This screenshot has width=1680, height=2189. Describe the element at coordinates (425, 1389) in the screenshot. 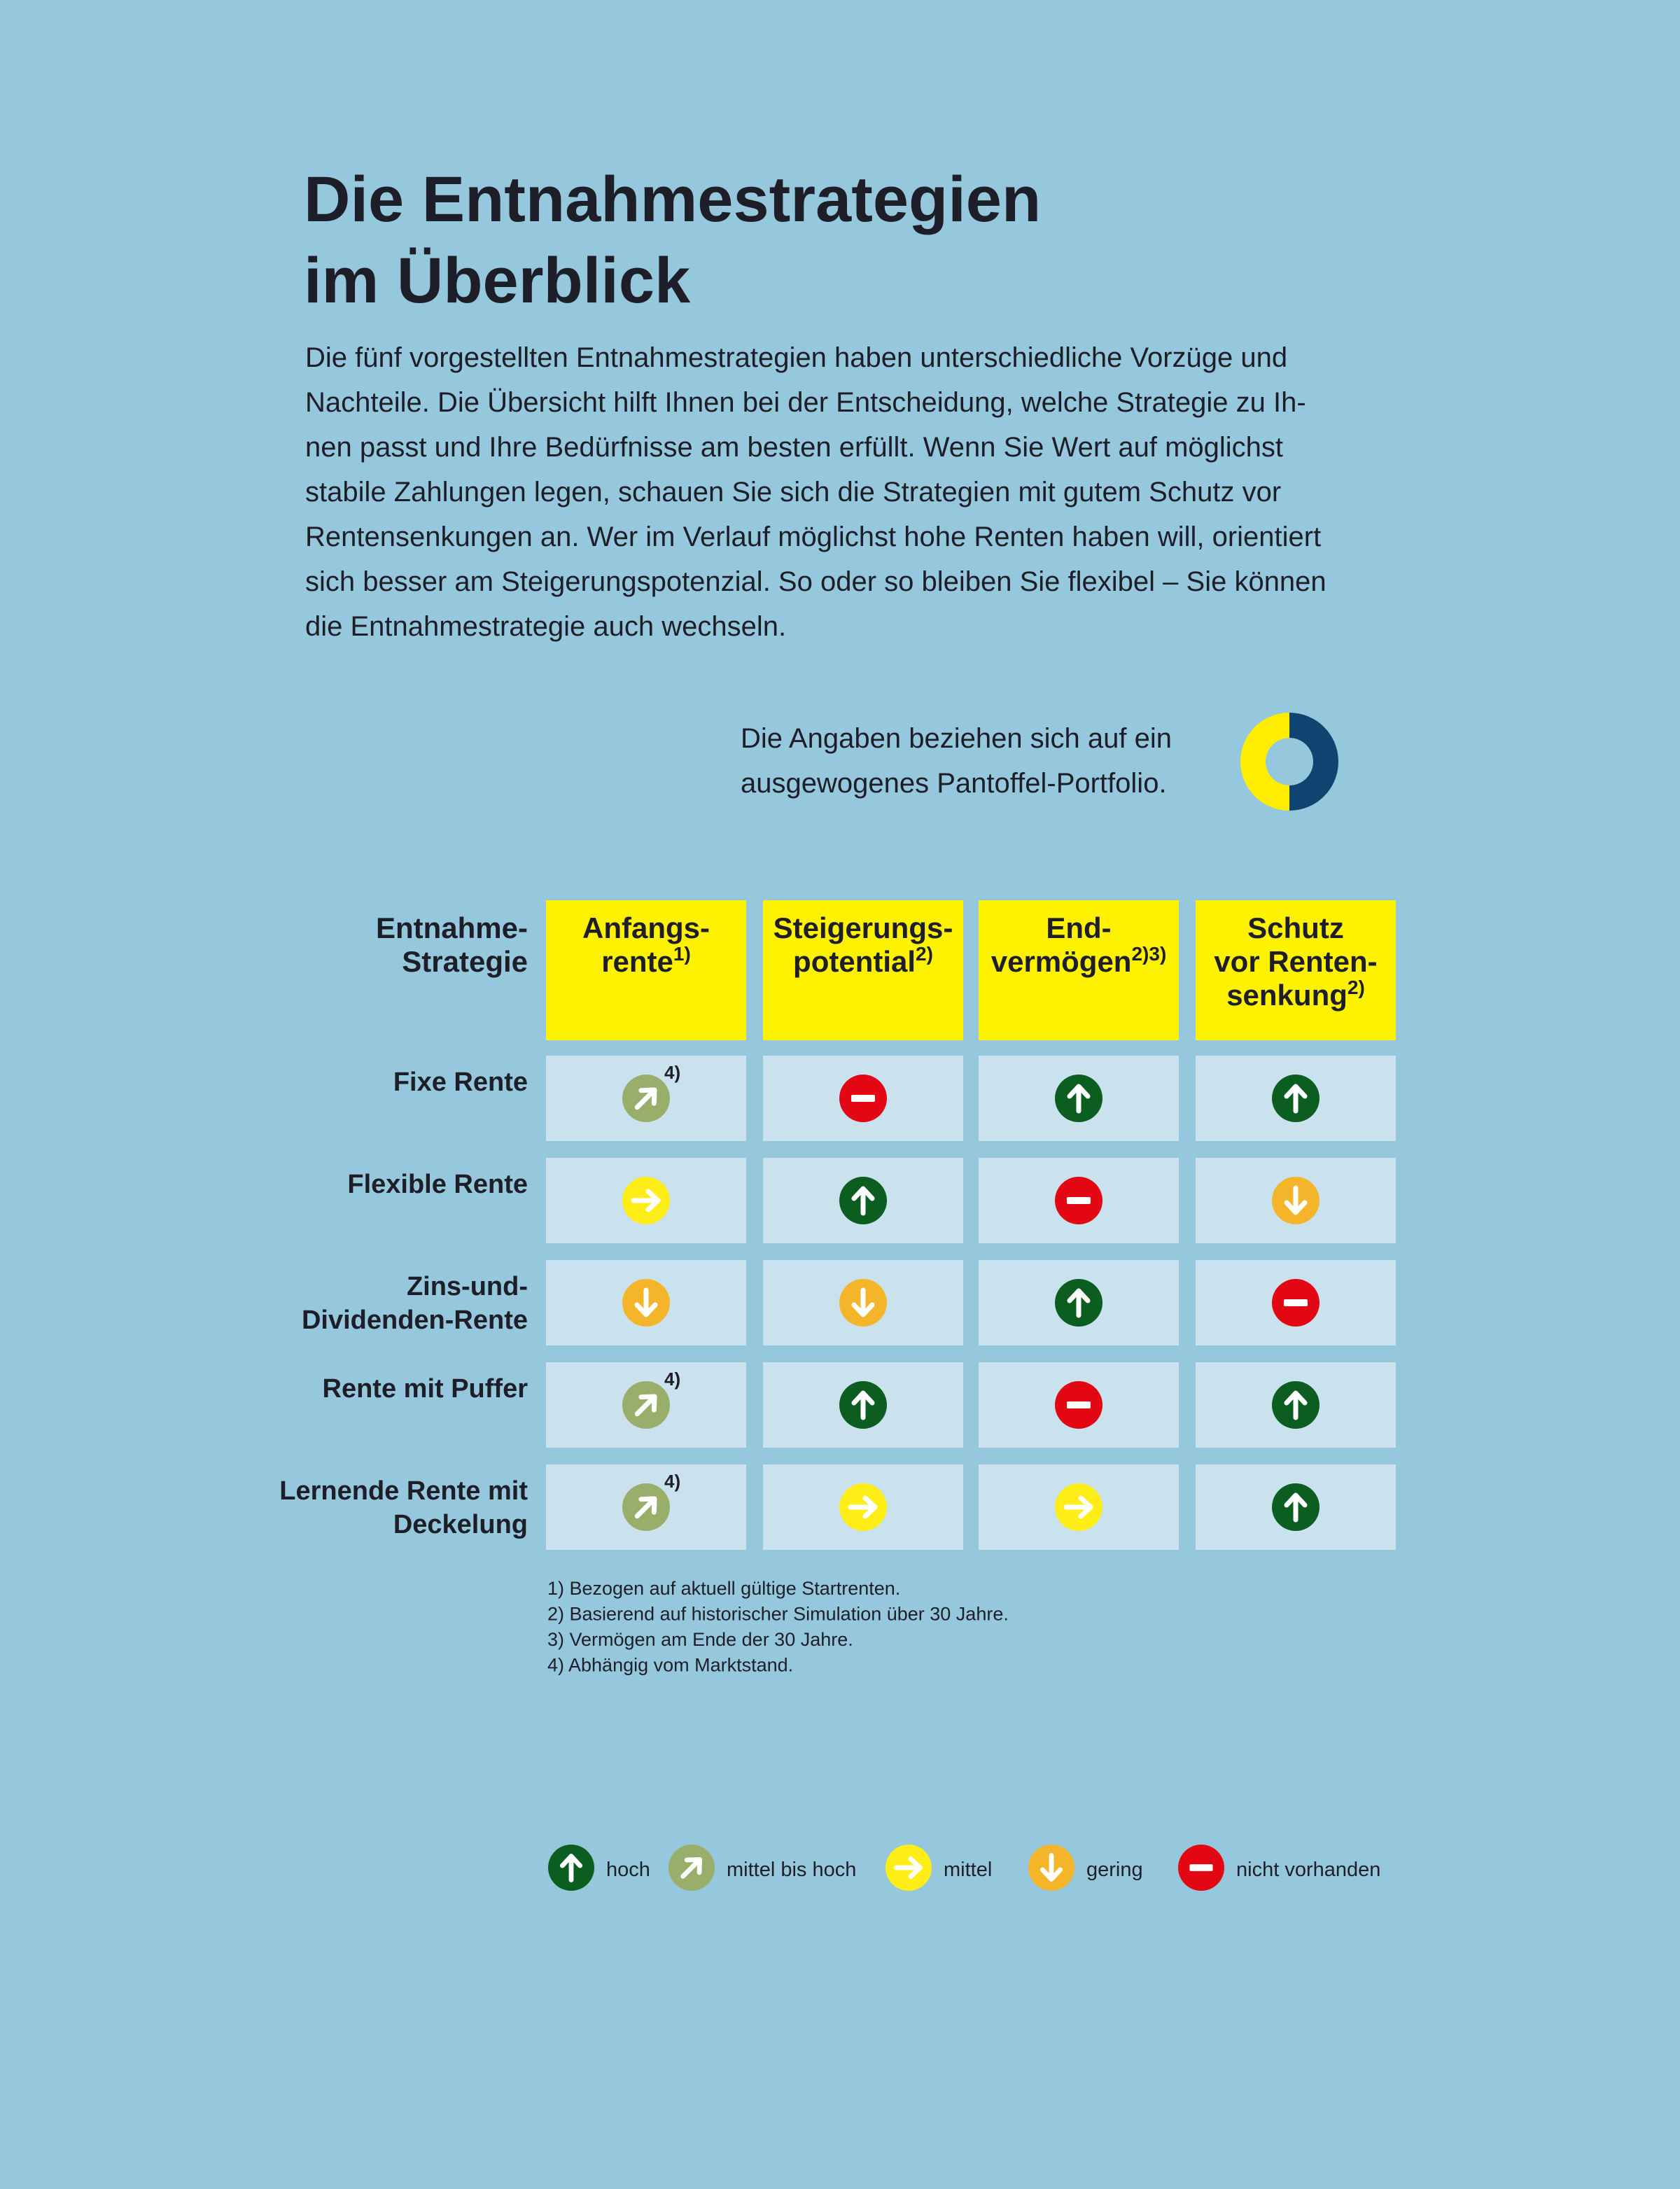

I see `row-label: Rente mit Puffer` at that location.